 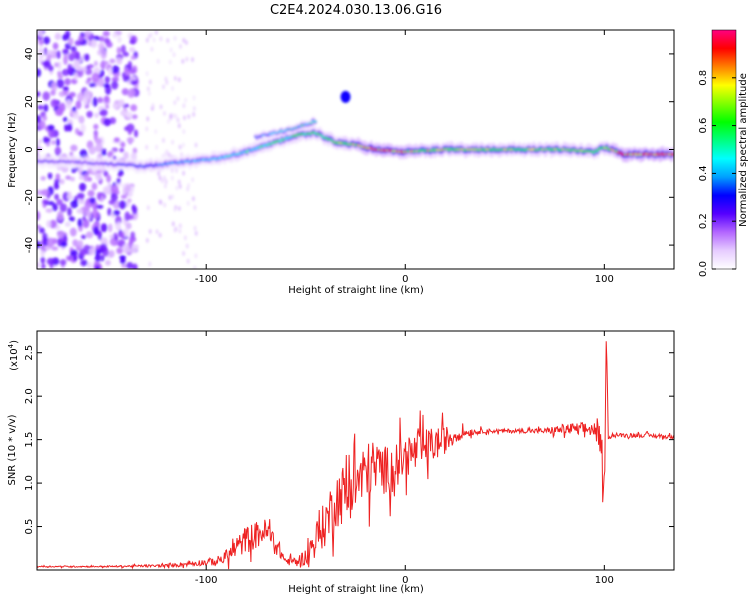 What do you see at coordinates (29, 527) in the screenshot?
I see `snr-ytick-label: 0.5` at bounding box center [29, 527].